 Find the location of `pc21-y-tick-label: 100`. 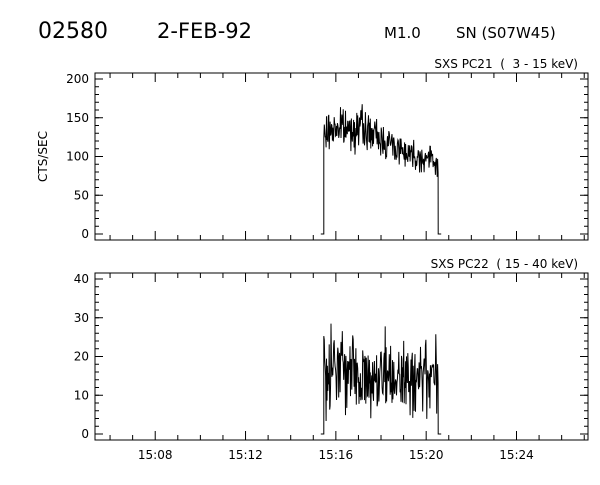

pc21-y-tick-label: 100 is located at coordinates (77, 157).